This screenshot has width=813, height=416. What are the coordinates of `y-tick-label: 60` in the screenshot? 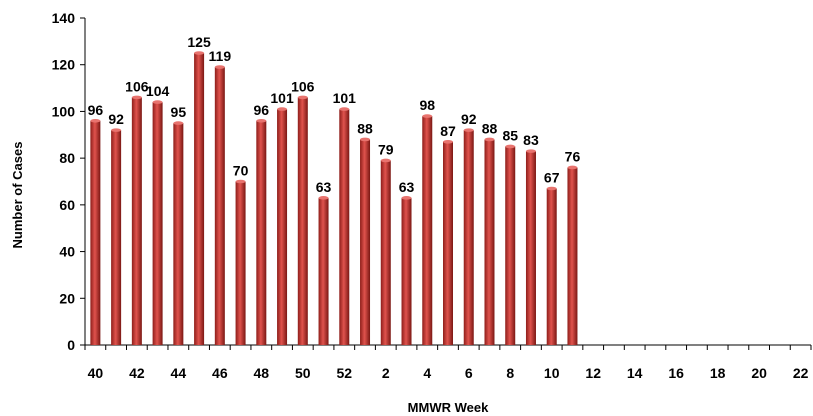 It's located at (67, 205).